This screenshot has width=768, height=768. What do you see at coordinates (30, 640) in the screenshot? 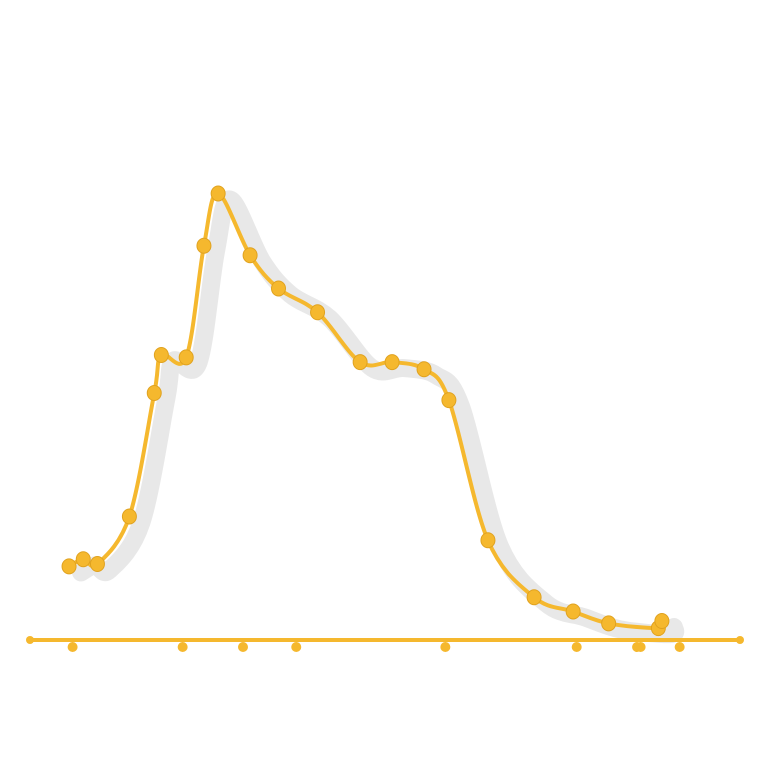
I see `baseline-end-left` at bounding box center [30, 640].